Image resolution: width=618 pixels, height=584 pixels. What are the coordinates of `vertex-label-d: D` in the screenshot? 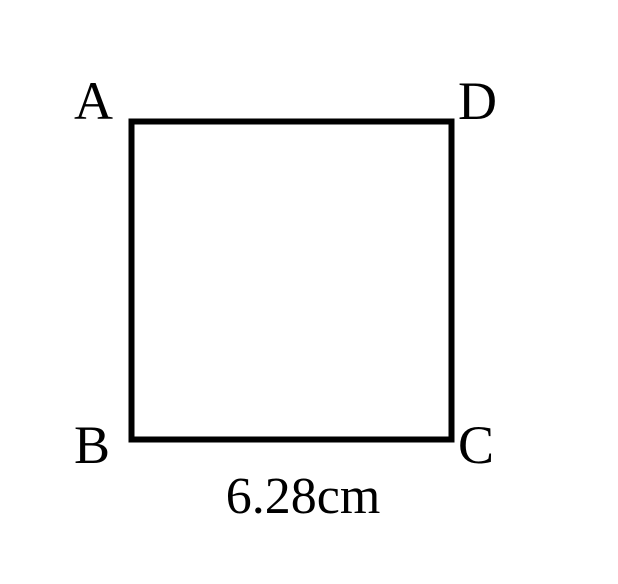 It's located at (477, 101).